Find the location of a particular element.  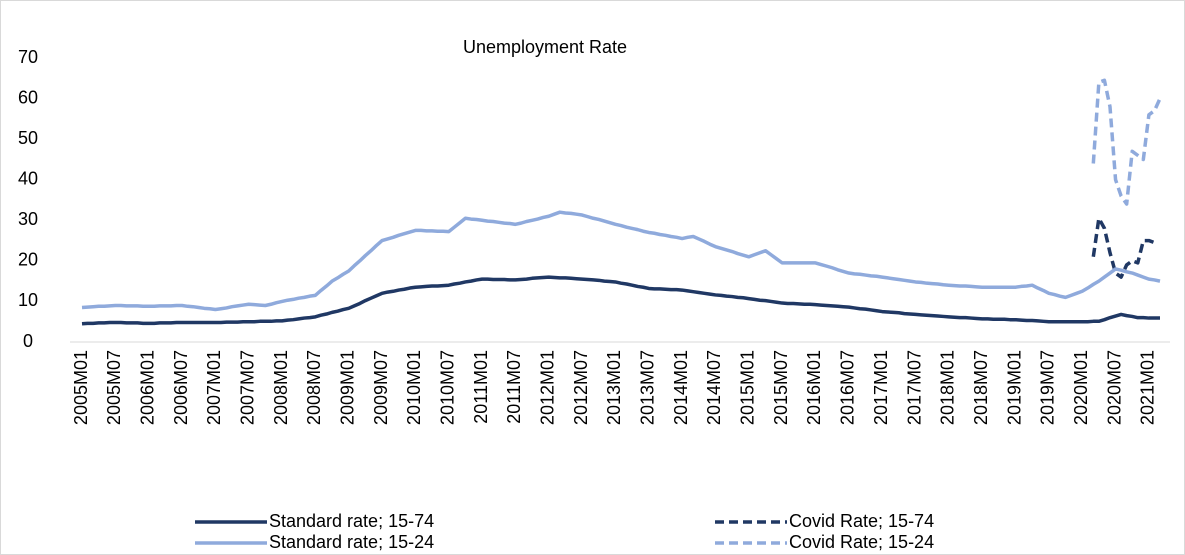

x-tick-label: 2018M07 is located at coordinates (981, 387).